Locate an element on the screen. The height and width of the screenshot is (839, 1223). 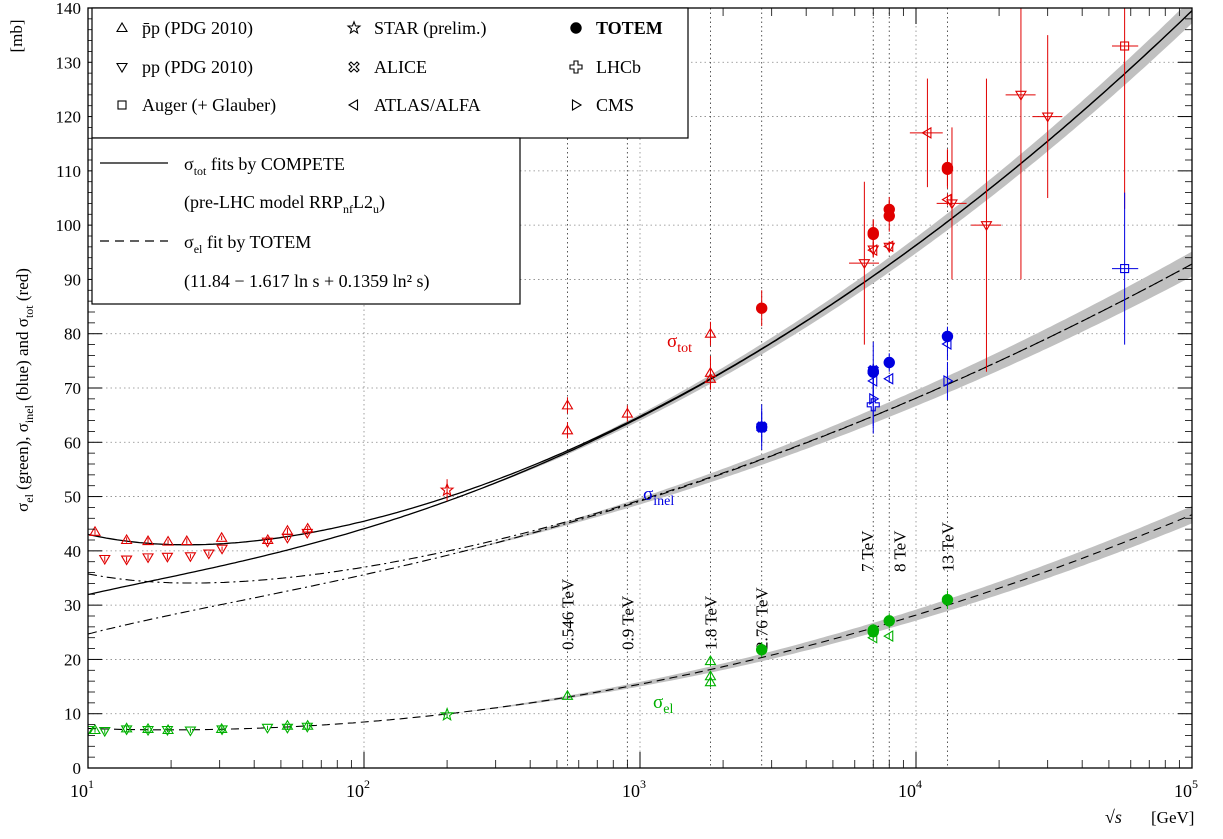
series--tot-auger is located at coordinates (1125, 108).